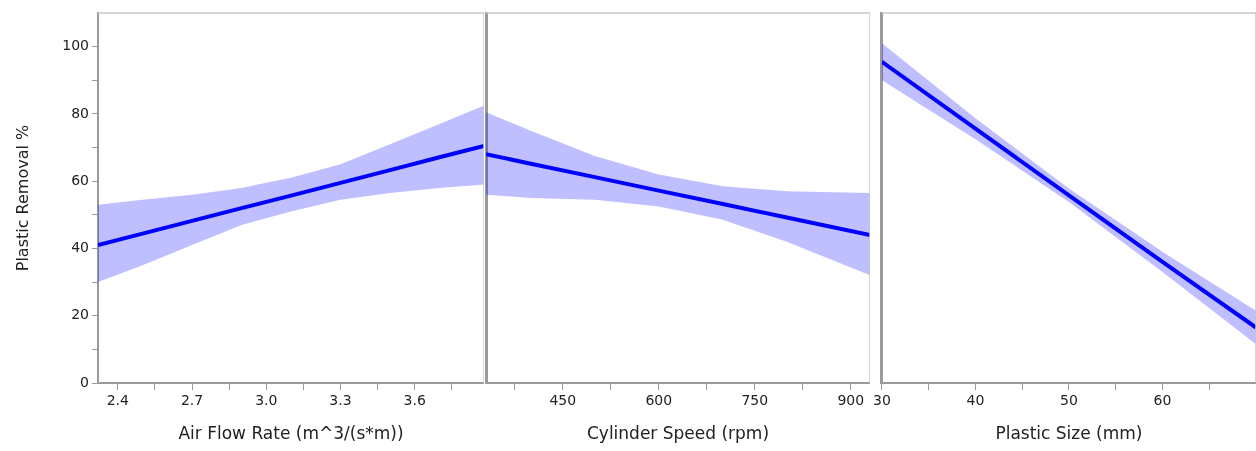 The image size is (1256, 451). I want to click on x-tick-label: 3.0, so click(266, 400).